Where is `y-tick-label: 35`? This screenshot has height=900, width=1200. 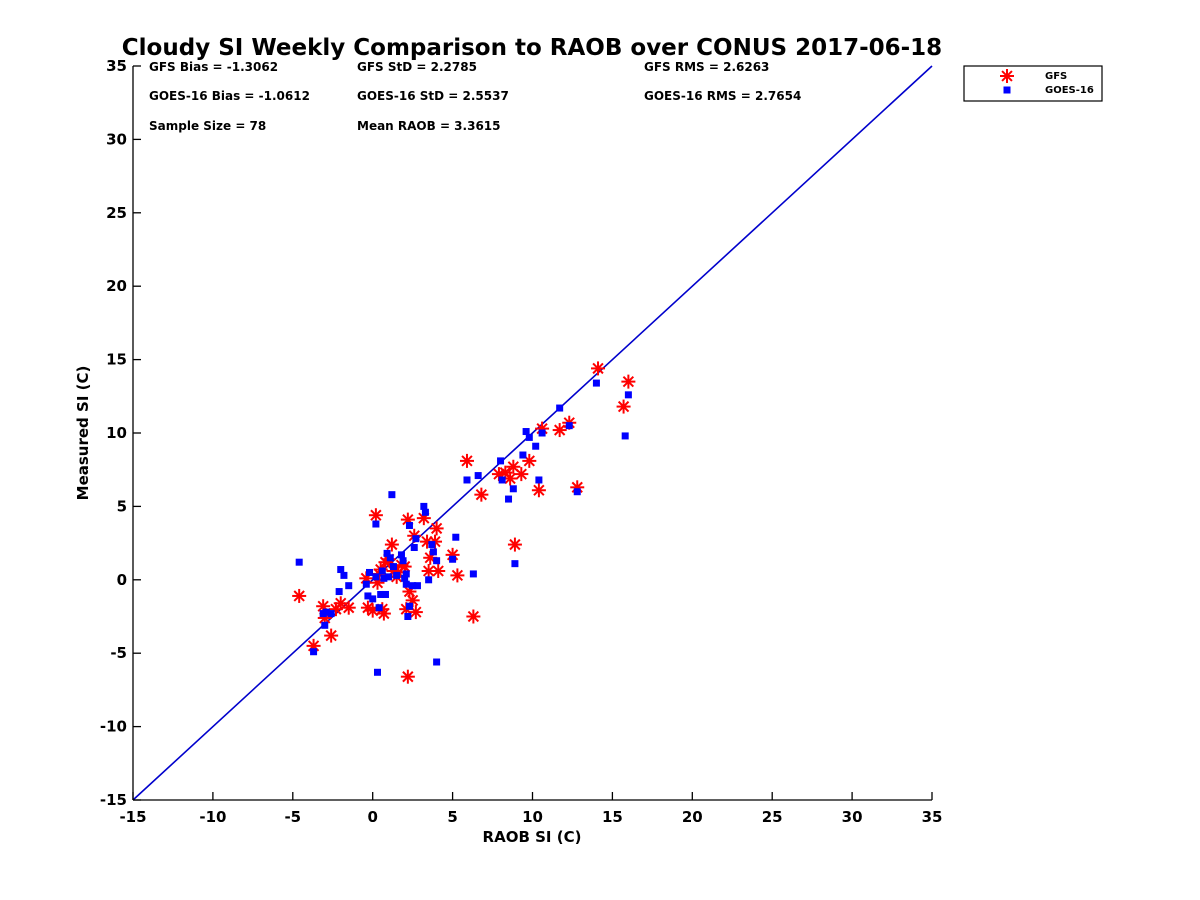
y-tick-label: 35 is located at coordinates (116, 66).